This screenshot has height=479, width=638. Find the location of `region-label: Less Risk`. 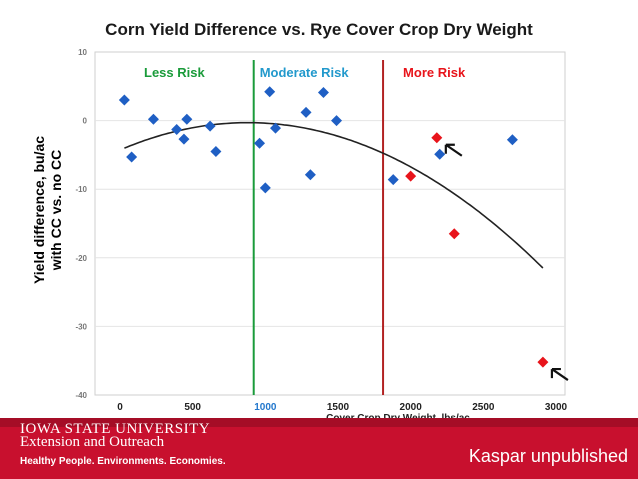

region-label: Less Risk is located at coordinates (174, 72).